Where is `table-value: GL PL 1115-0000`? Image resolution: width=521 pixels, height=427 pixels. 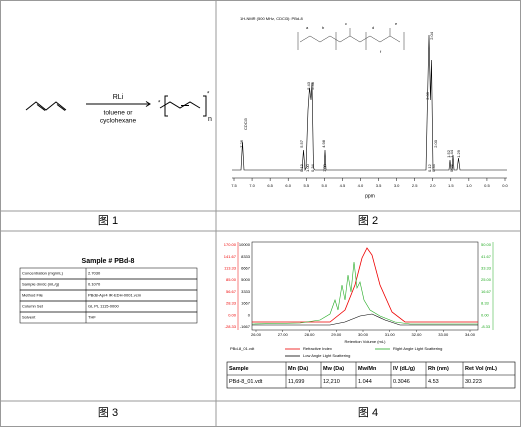 table-value: GL PL 1115-0000 is located at coordinates (103, 306).